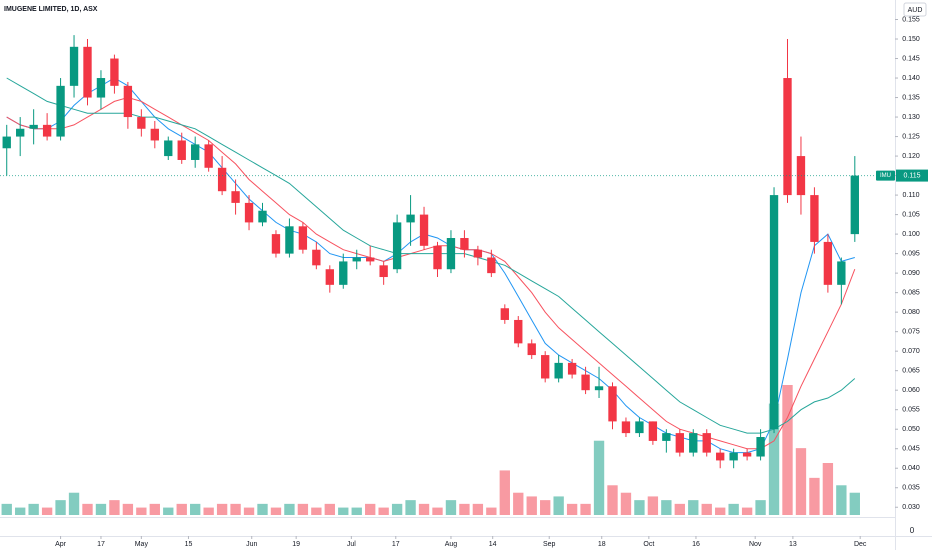 This screenshot has height=555, width=932. Describe the element at coordinates (911, 58) in the screenshot. I see `y-tick-label: 0.145` at that location.